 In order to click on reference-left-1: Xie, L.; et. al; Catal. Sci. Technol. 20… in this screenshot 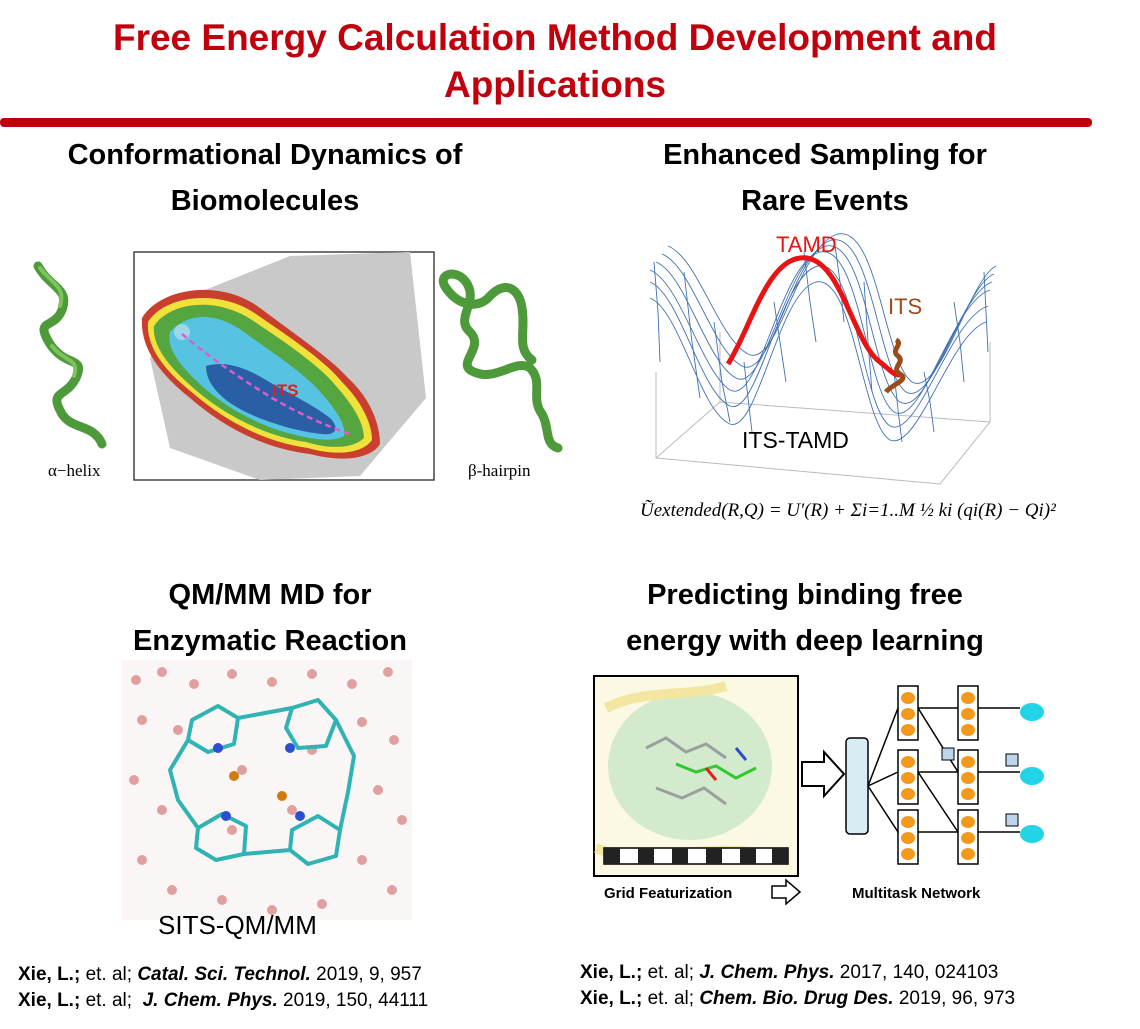, I will do `click(220, 975)`.